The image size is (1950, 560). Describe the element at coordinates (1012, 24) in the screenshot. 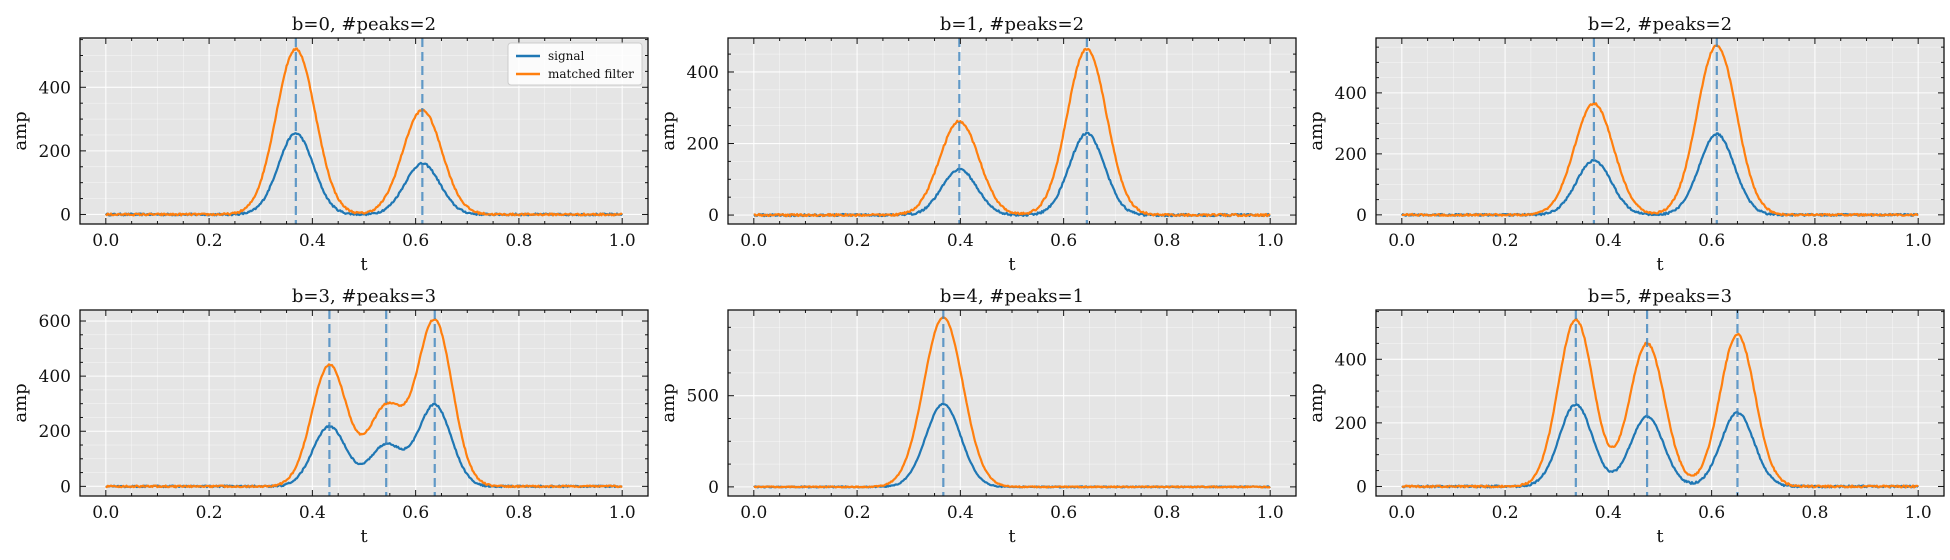

I see `panel-title: b=1, #peaks=2` at that location.